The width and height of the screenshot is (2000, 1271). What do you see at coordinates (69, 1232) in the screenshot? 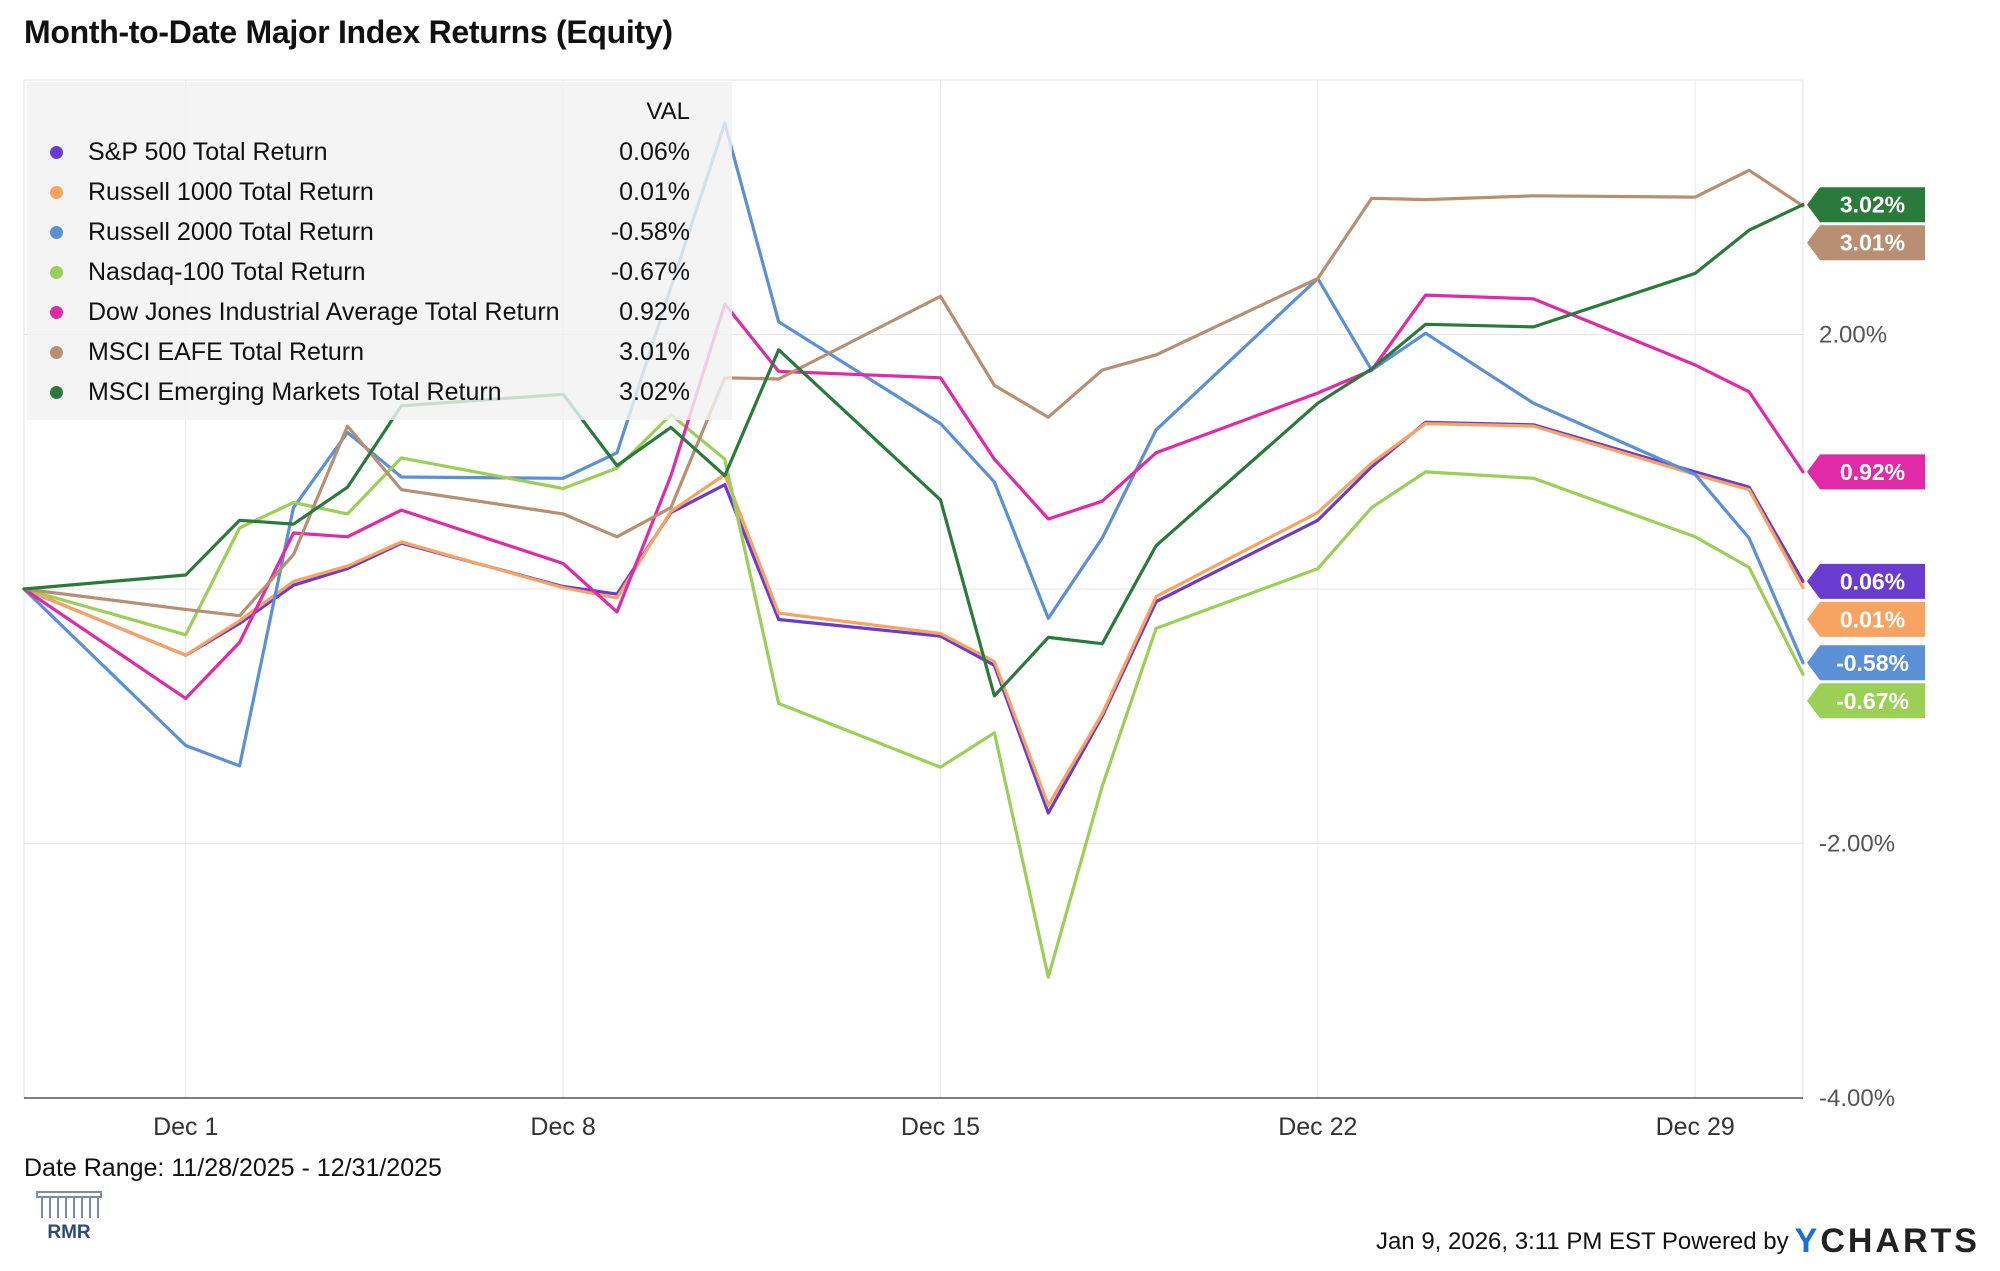
I see `logo-text: RMR` at bounding box center [69, 1232].